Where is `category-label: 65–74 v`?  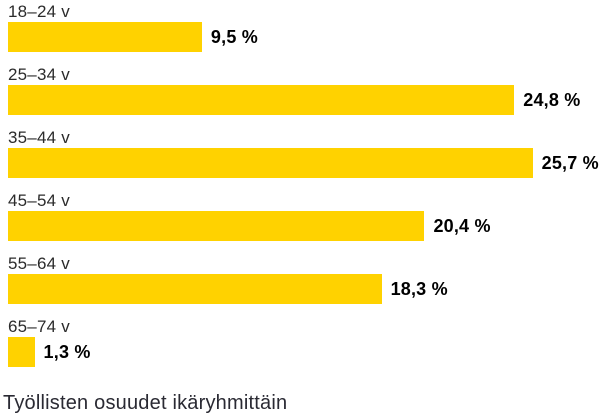
category-label: 65–74 v is located at coordinates (39, 326).